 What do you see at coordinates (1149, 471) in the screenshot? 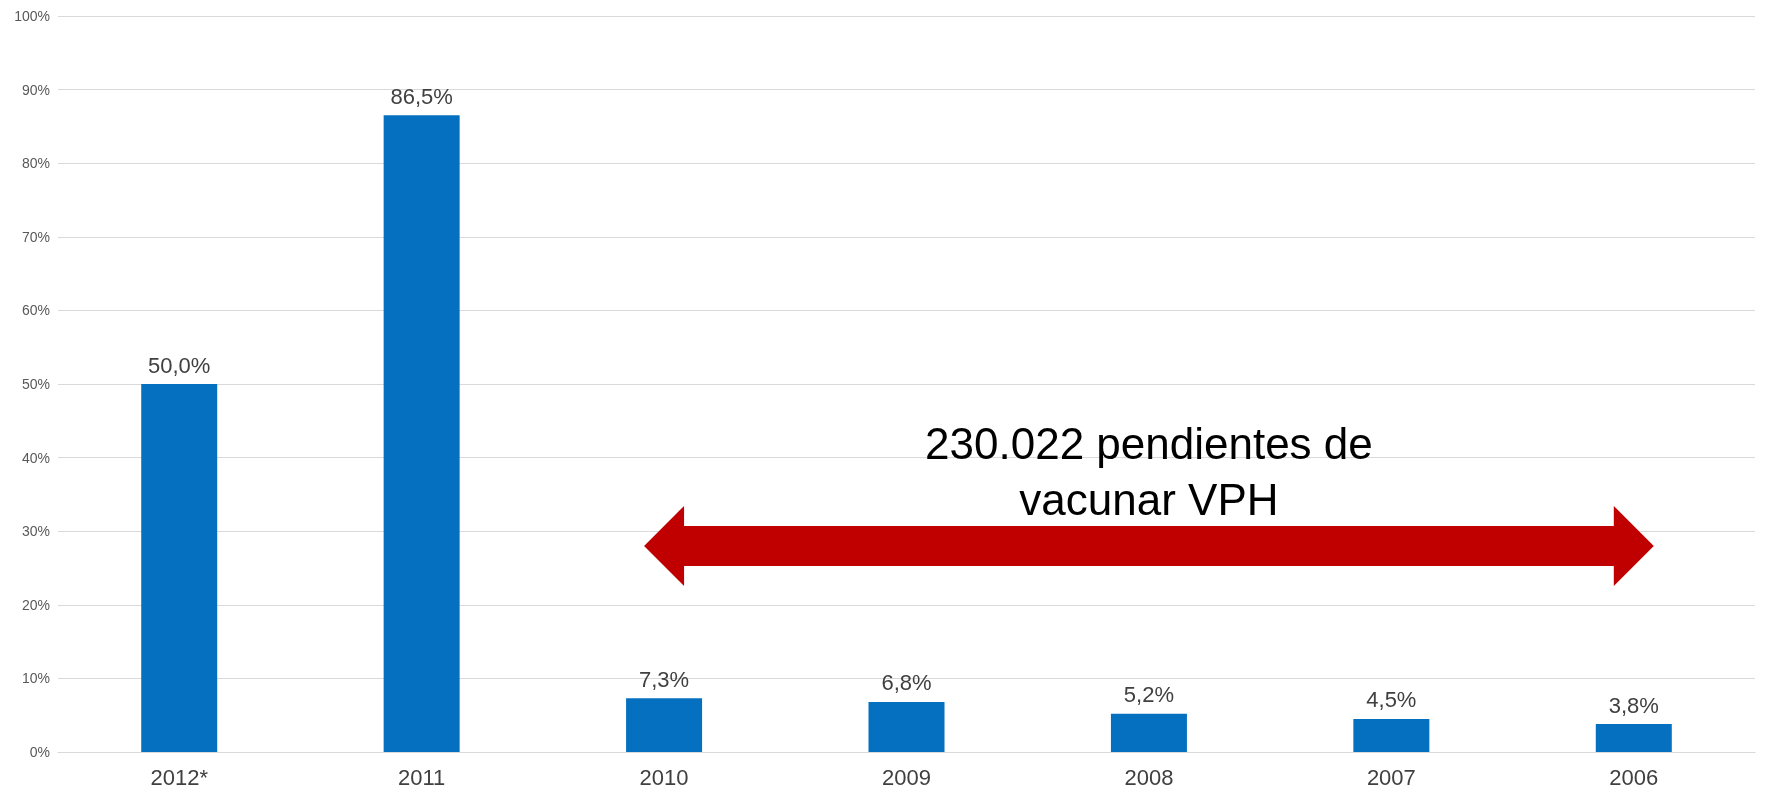
I see `annotation: 230.022 pendientes de vacunar VPH` at bounding box center [1149, 471].